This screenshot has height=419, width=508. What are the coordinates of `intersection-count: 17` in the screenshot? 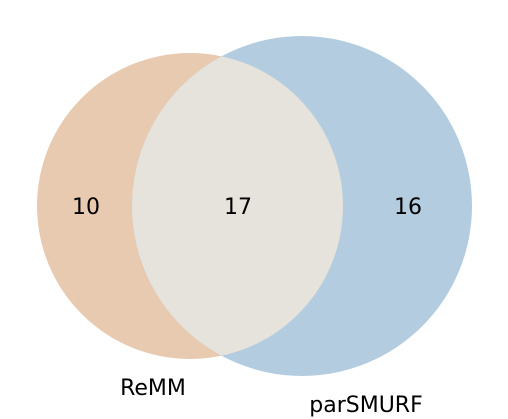 It's located at (238, 207).